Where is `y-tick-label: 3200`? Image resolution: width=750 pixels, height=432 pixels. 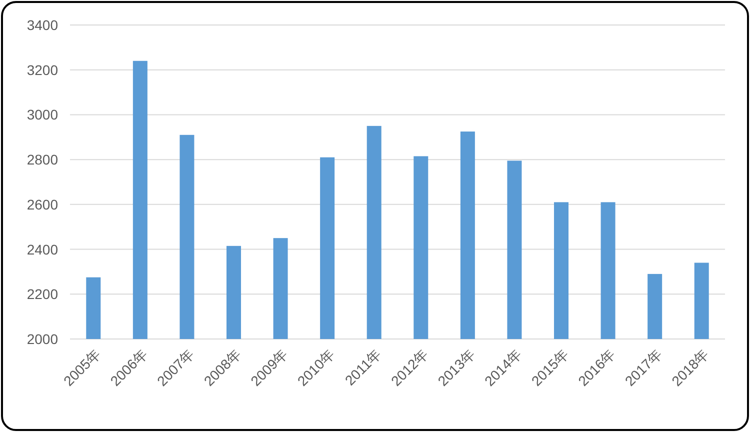
y-tick-label: 3200 is located at coordinates (42, 70).